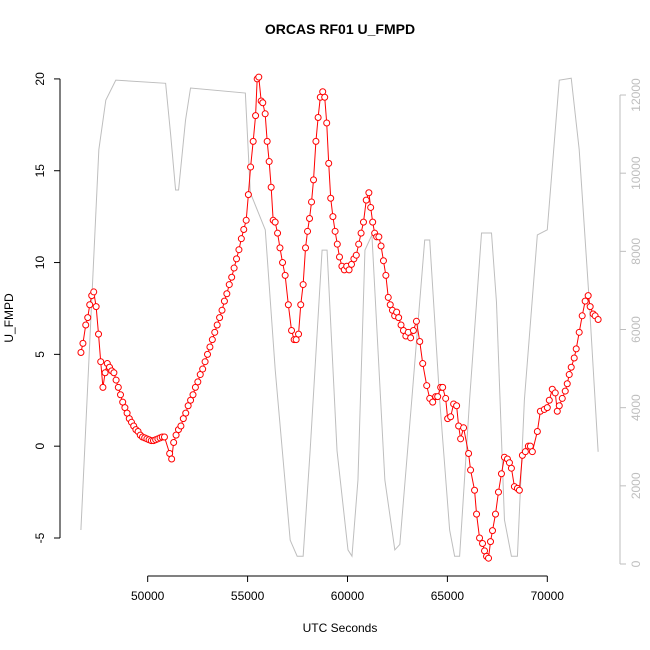 The image size is (650, 650). Describe the element at coordinates (636, 251) in the screenshot. I see `y2-tick-label: 8000` at that location.